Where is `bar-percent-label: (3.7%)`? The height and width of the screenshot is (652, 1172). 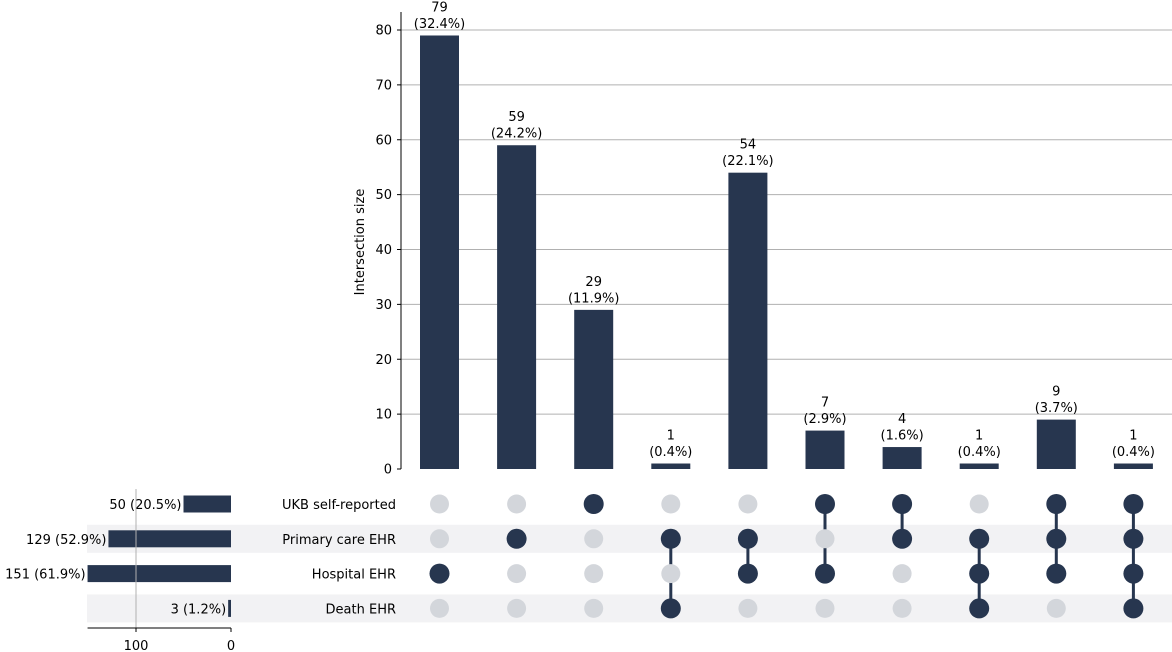
bar-percent-label: (3.7%) is located at coordinates (1056, 408).